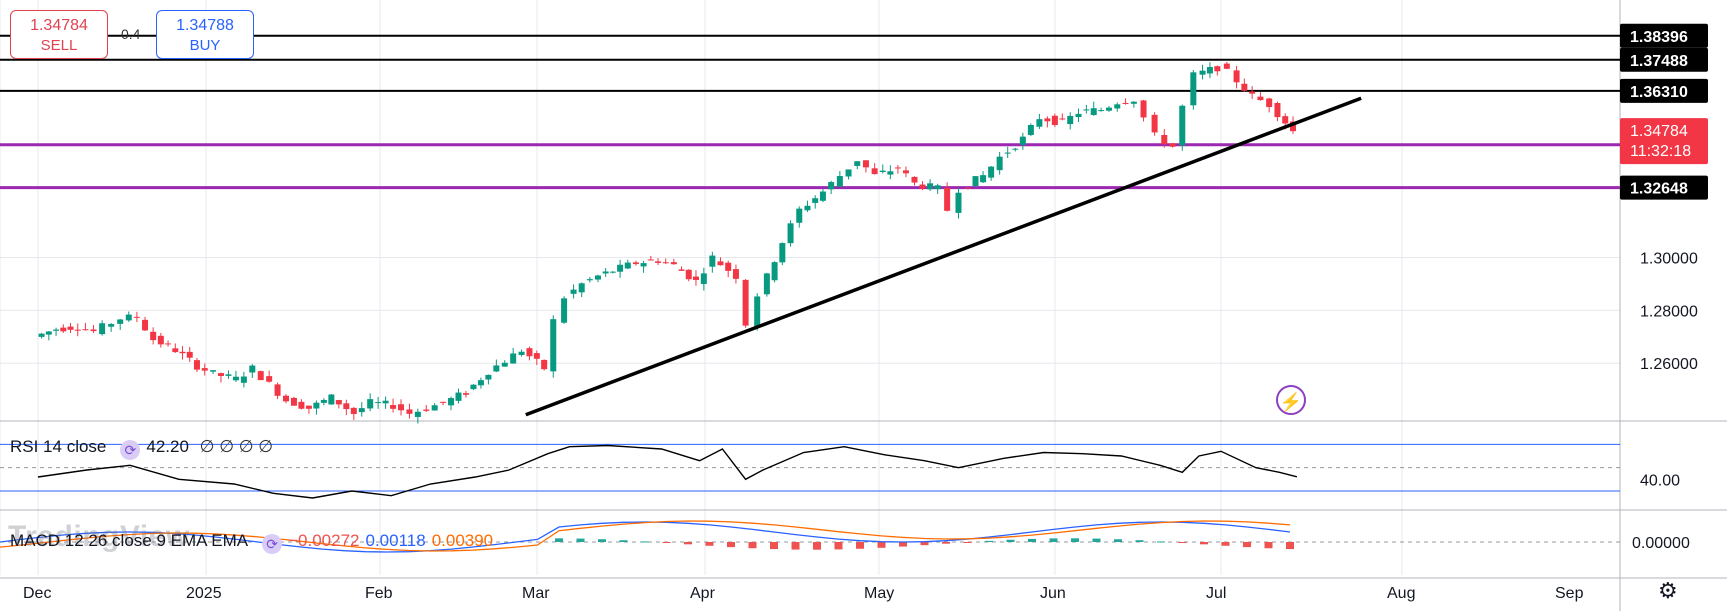  What do you see at coordinates (1291, 400) in the screenshot?
I see `lightning-icon: ⚡` at bounding box center [1291, 400].